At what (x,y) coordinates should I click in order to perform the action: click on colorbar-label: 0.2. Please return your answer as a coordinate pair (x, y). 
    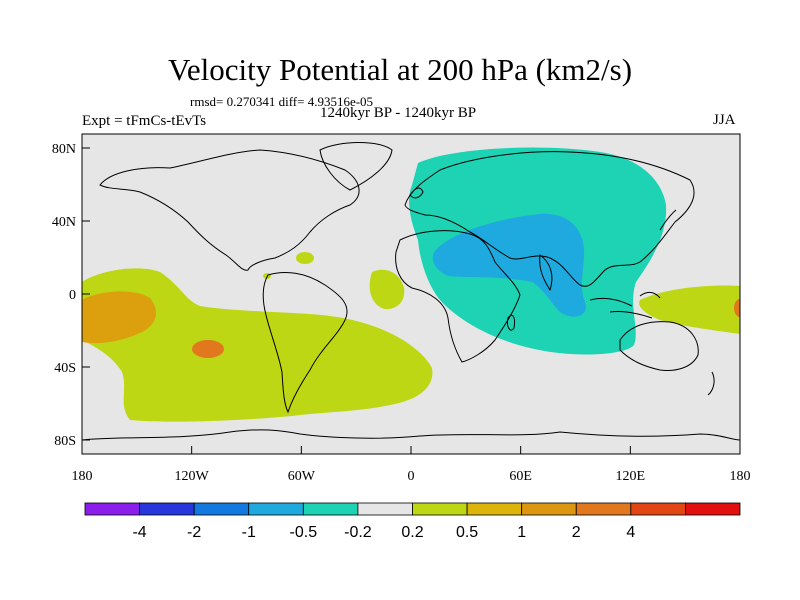
    Looking at the image, I should click on (412, 532).